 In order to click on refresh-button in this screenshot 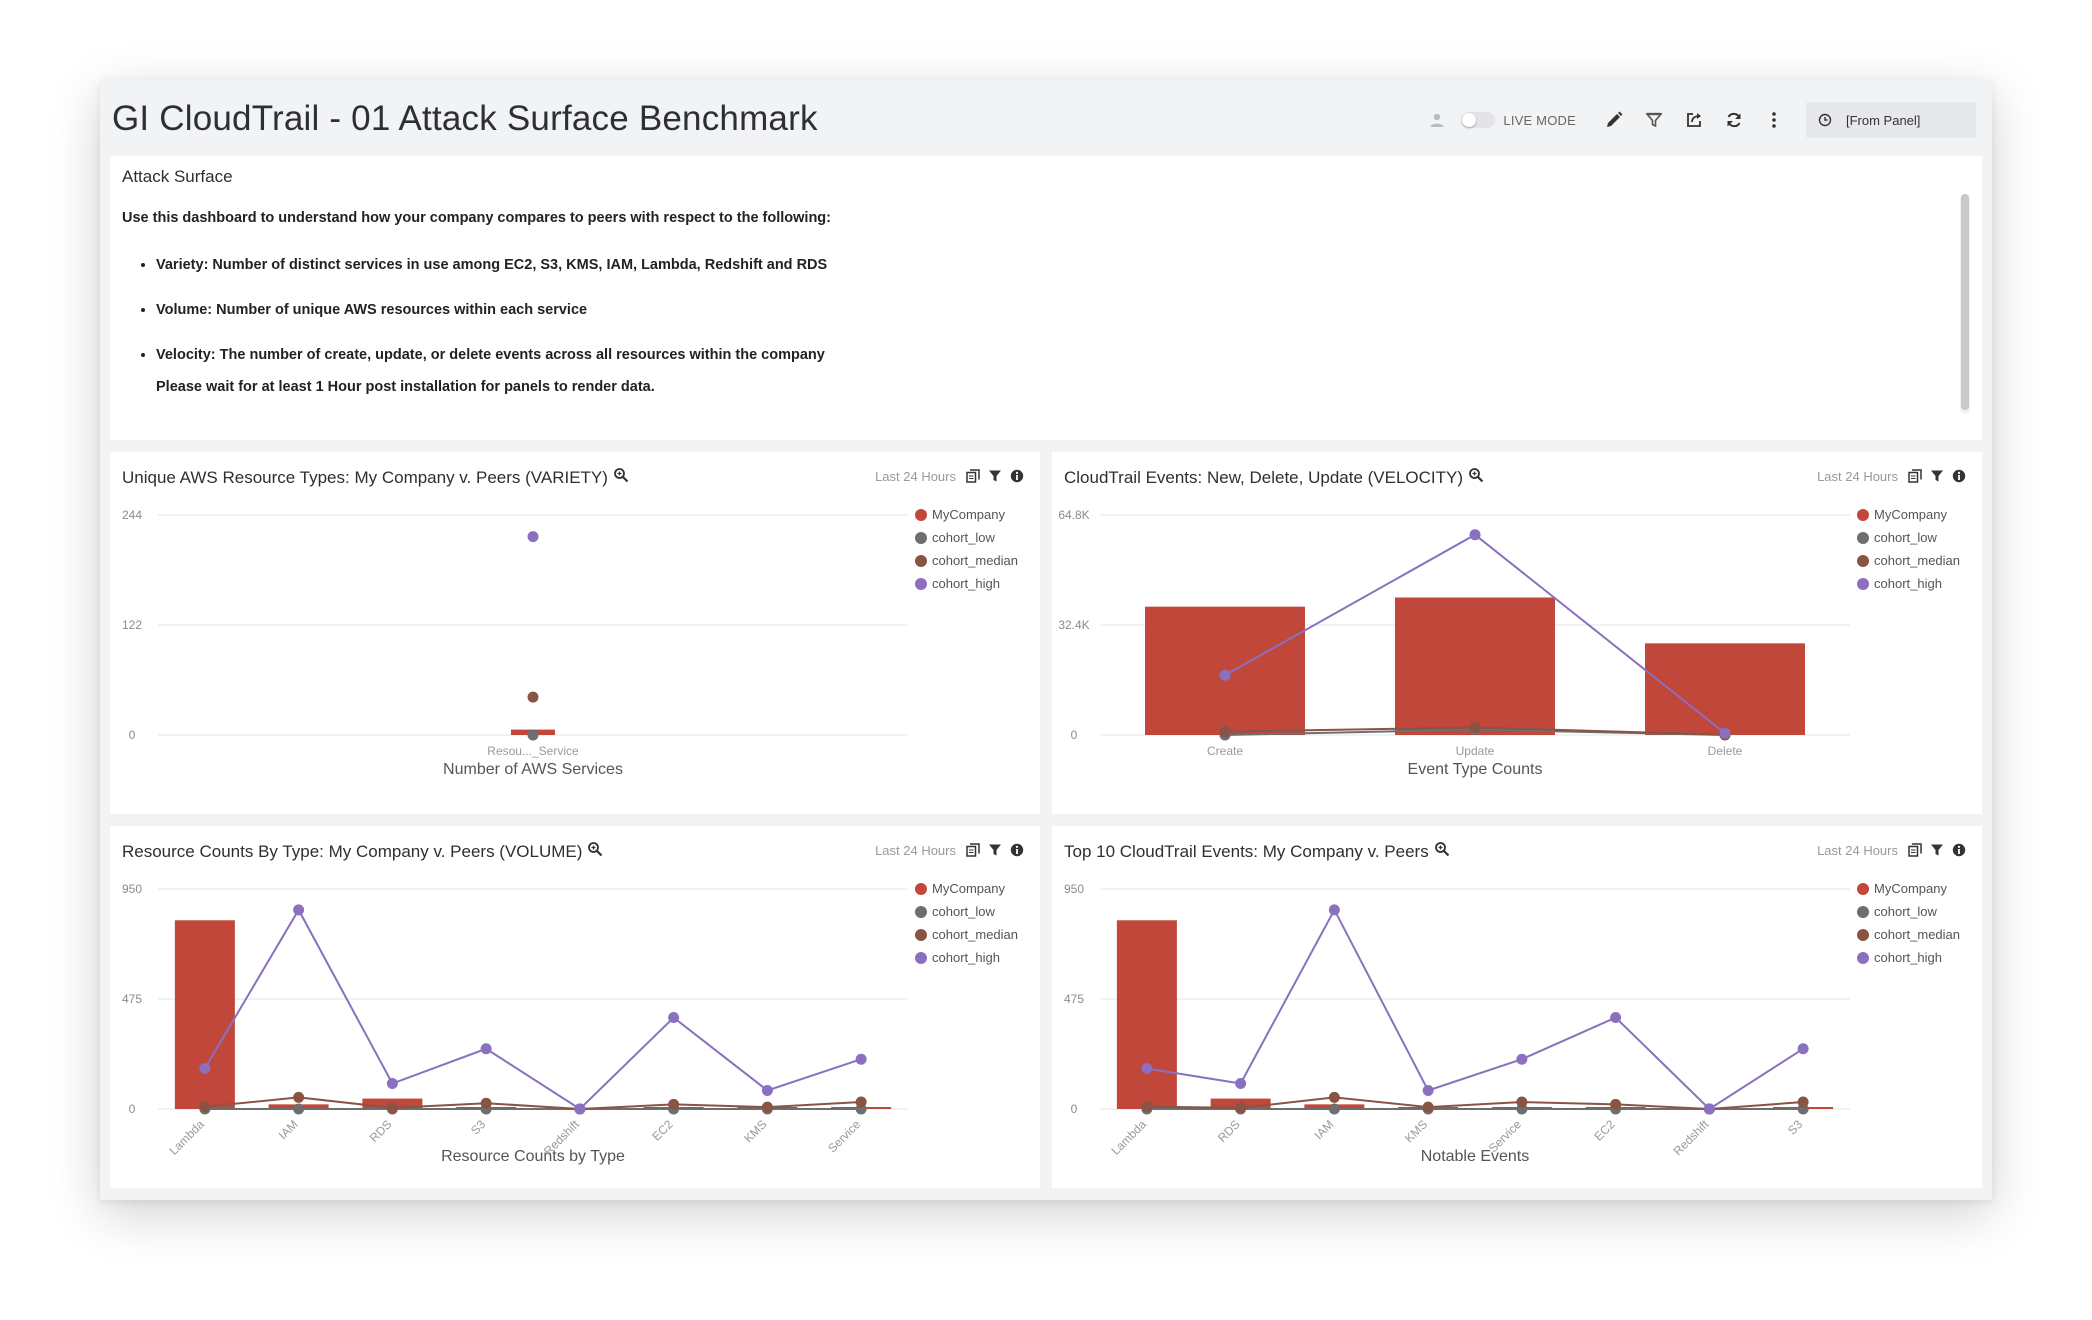, I will do `click(1734, 120)`.